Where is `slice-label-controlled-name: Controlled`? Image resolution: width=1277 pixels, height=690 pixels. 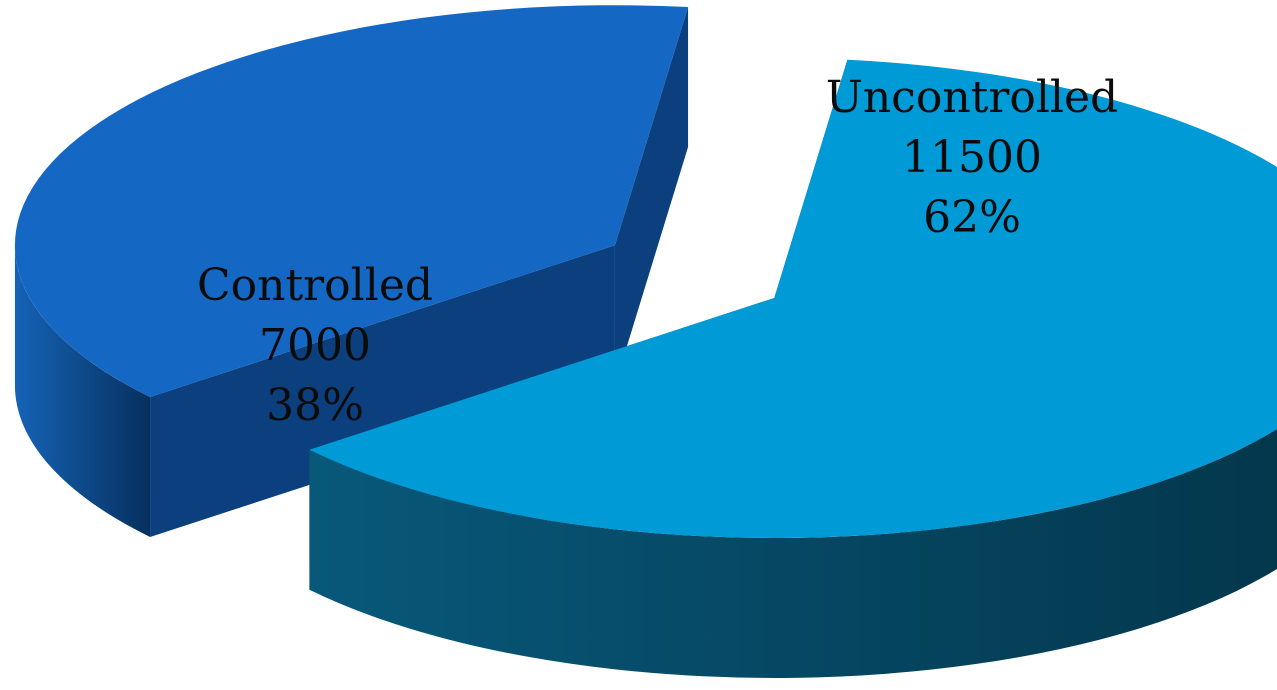
slice-label-controlled-name: Controlled is located at coordinates (315, 285).